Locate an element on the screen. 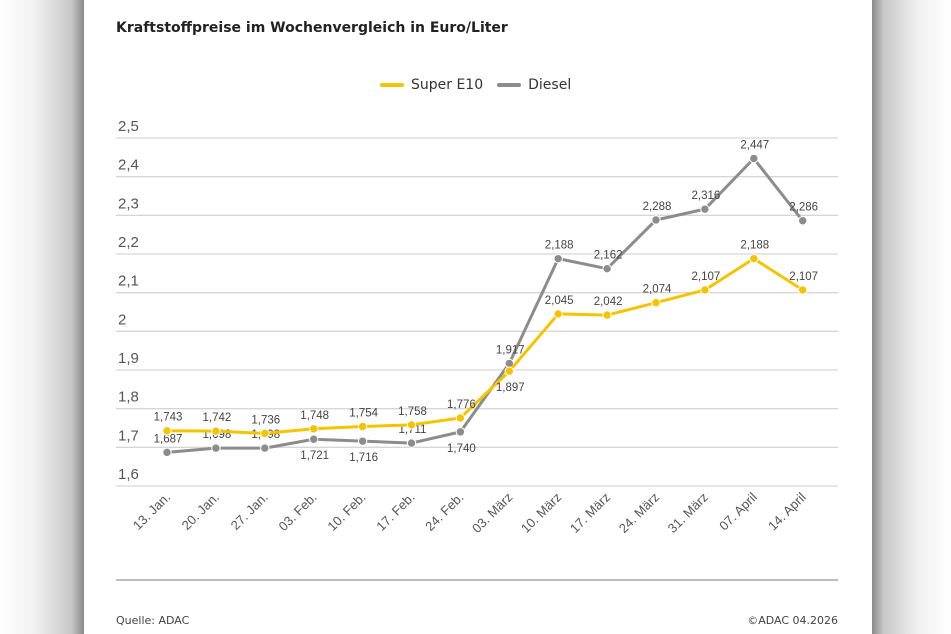 The width and height of the screenshot is (951, 634). x-tick-label: 17. März is located at coordinates (590, 513).